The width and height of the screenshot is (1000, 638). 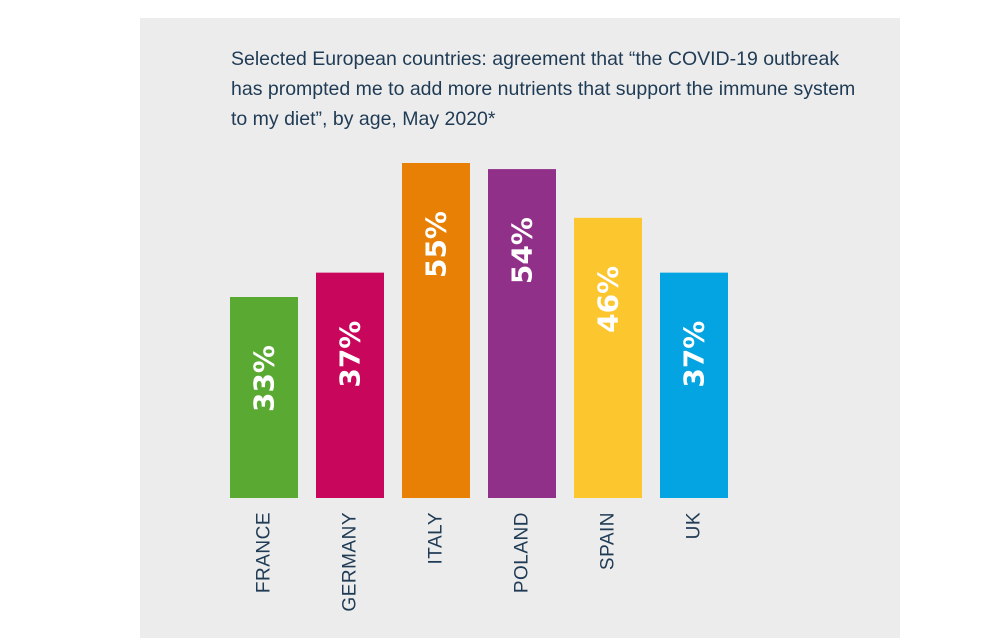 What do you see at coordinates (479, 311) in the screenshot?
I see `value-label-group: 33% 37% 55% 54% 46% 37%` at bounding box center [479, 311].